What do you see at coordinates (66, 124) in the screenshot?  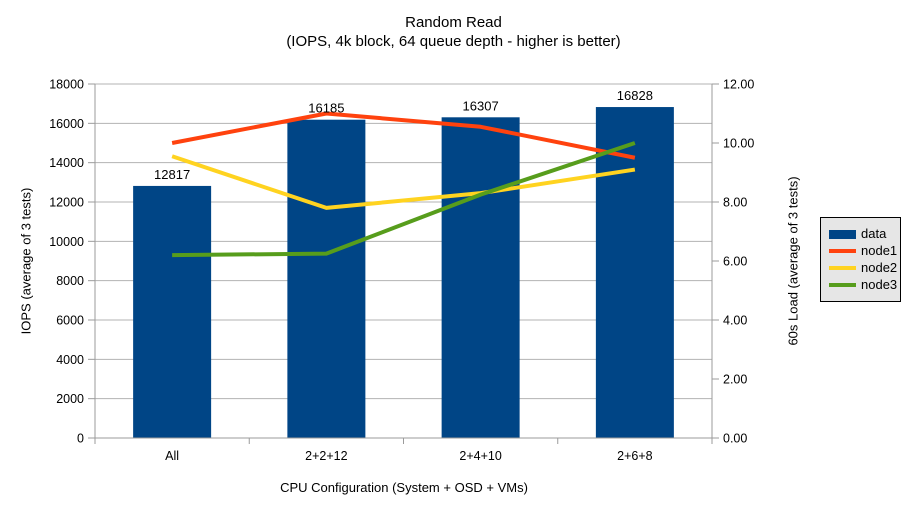 I see `left-axis-tick-label: 16000` at bounding box center [66, 124].